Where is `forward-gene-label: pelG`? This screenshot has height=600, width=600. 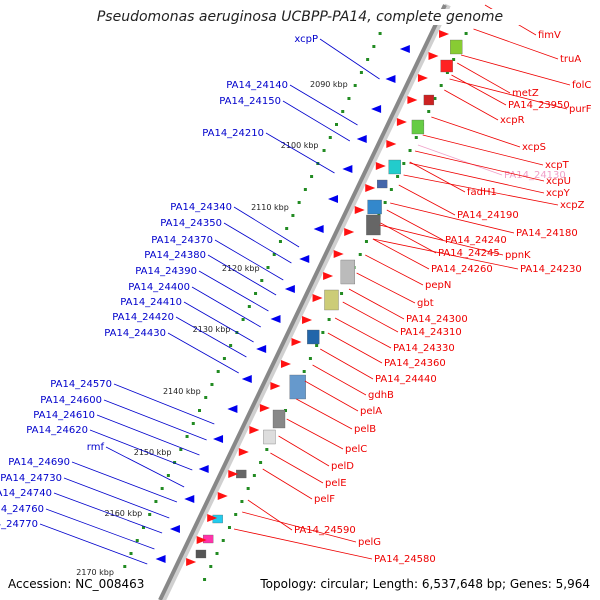 forward-gene-label: pelG is located at coordinates (369, 542).